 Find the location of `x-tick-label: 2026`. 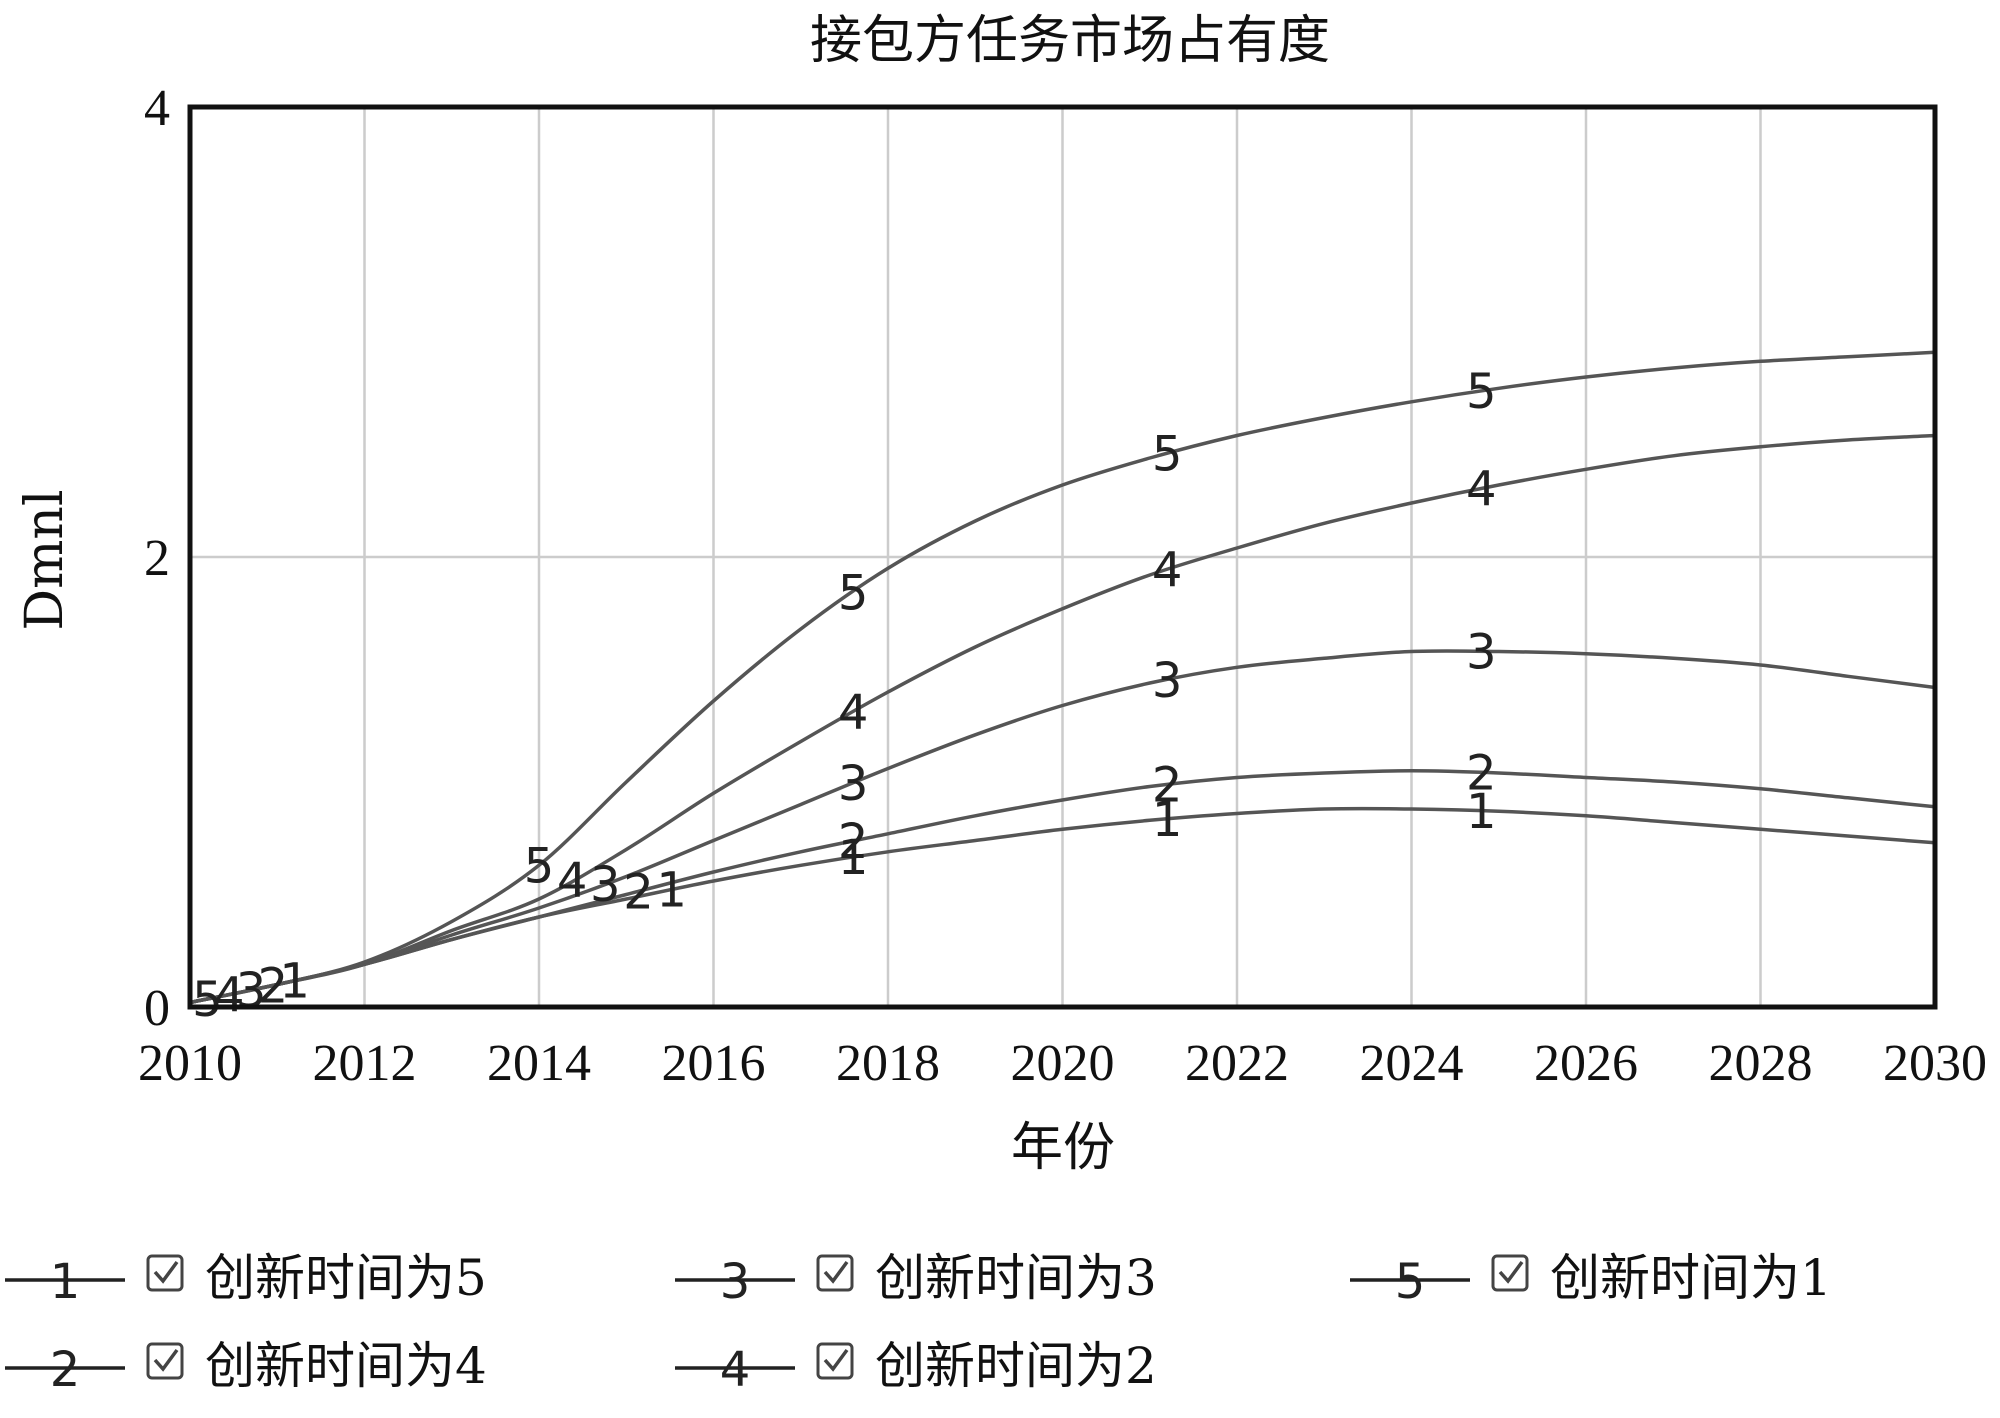

x-tick-label: 2026 is located at coordinates (1586, 1063).